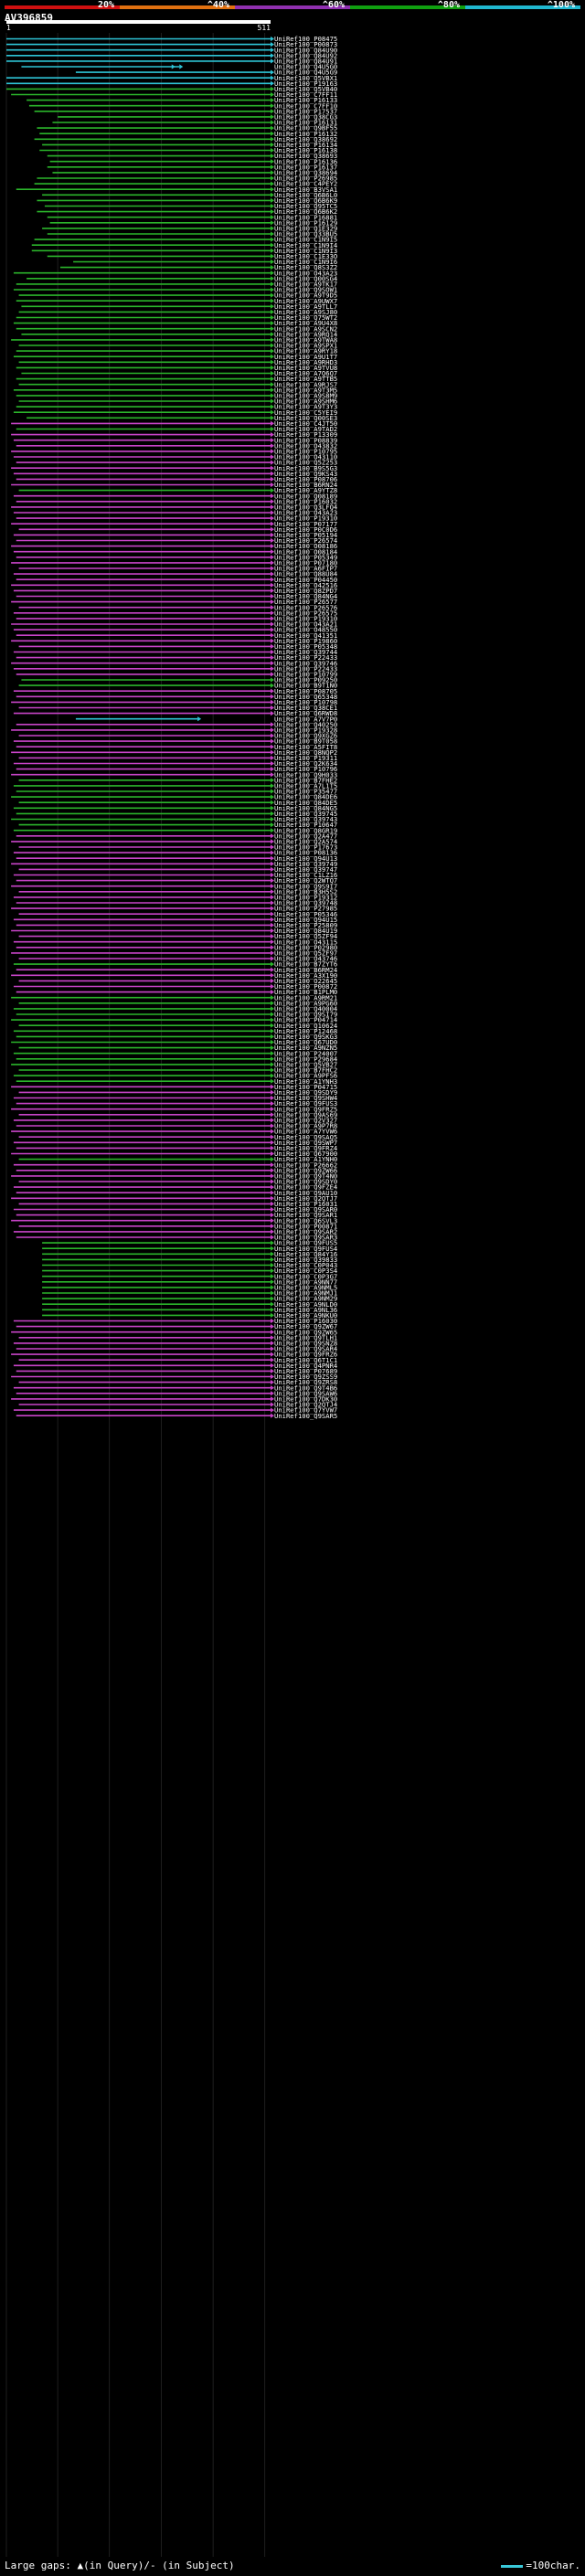 Image resolution: width=585 pixels, height=2576 pixels. What do you see at coordinates (305, 1015) in the screenshot?
I see `hit-label: UniRef100_Q9SI79` at bounding box center [305, 1015].